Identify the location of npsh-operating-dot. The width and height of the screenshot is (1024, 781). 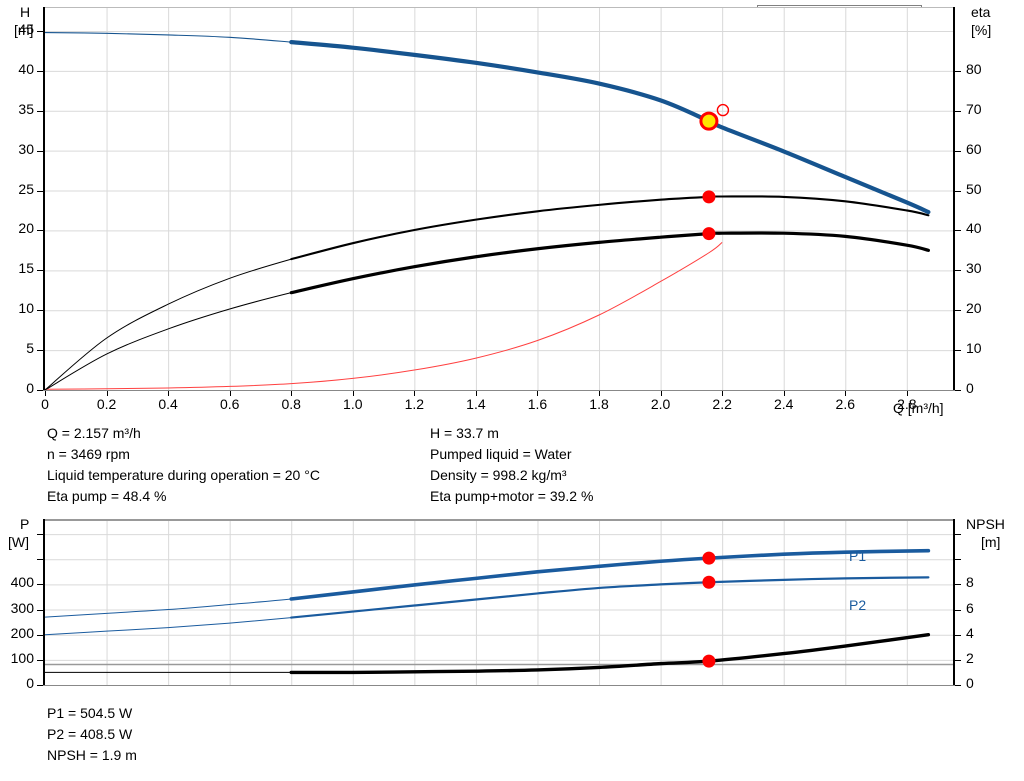
(709, 661).